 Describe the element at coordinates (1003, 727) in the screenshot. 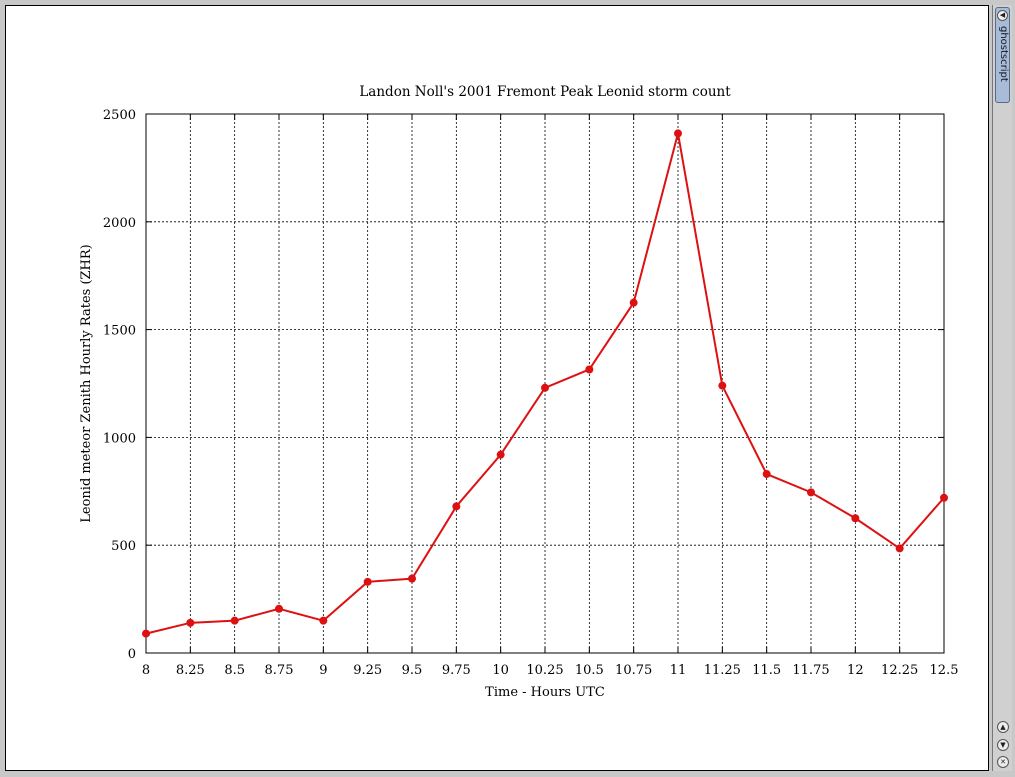

I see `scroll-up-icon: ▲` at that location.